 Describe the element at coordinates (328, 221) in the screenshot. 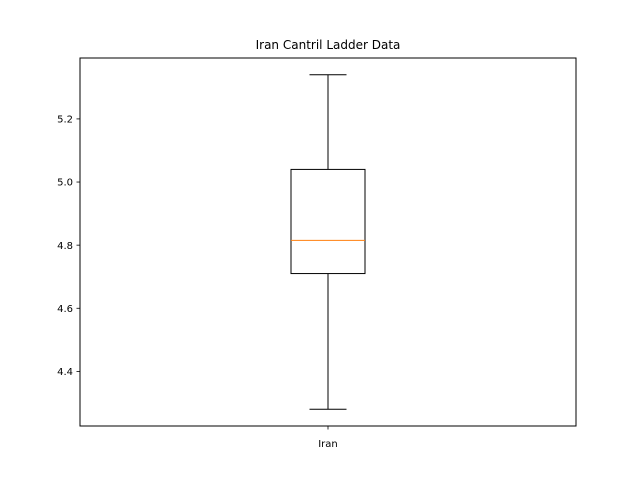

I see `box-iqr` at that location.